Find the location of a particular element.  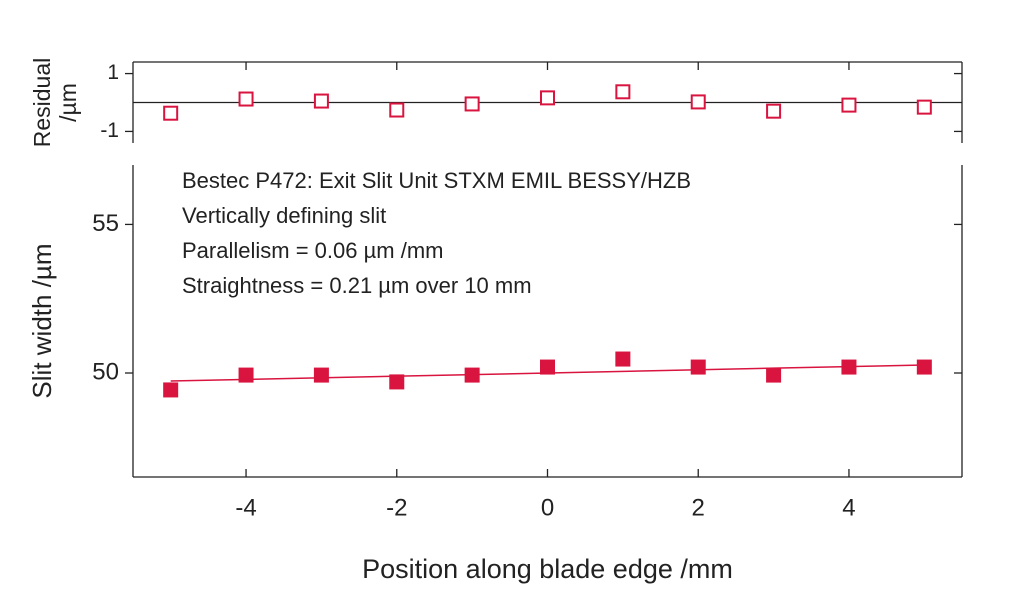

x-tick-label: -2 is located at coordinates (396, 507).